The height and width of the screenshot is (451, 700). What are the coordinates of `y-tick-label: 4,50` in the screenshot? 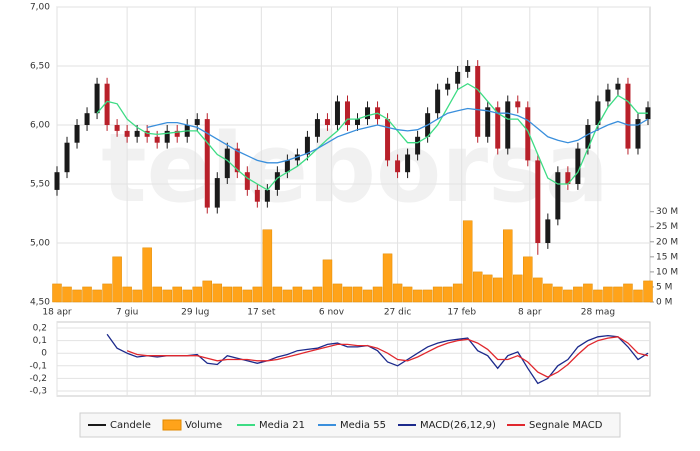 It's located at (40, 303).